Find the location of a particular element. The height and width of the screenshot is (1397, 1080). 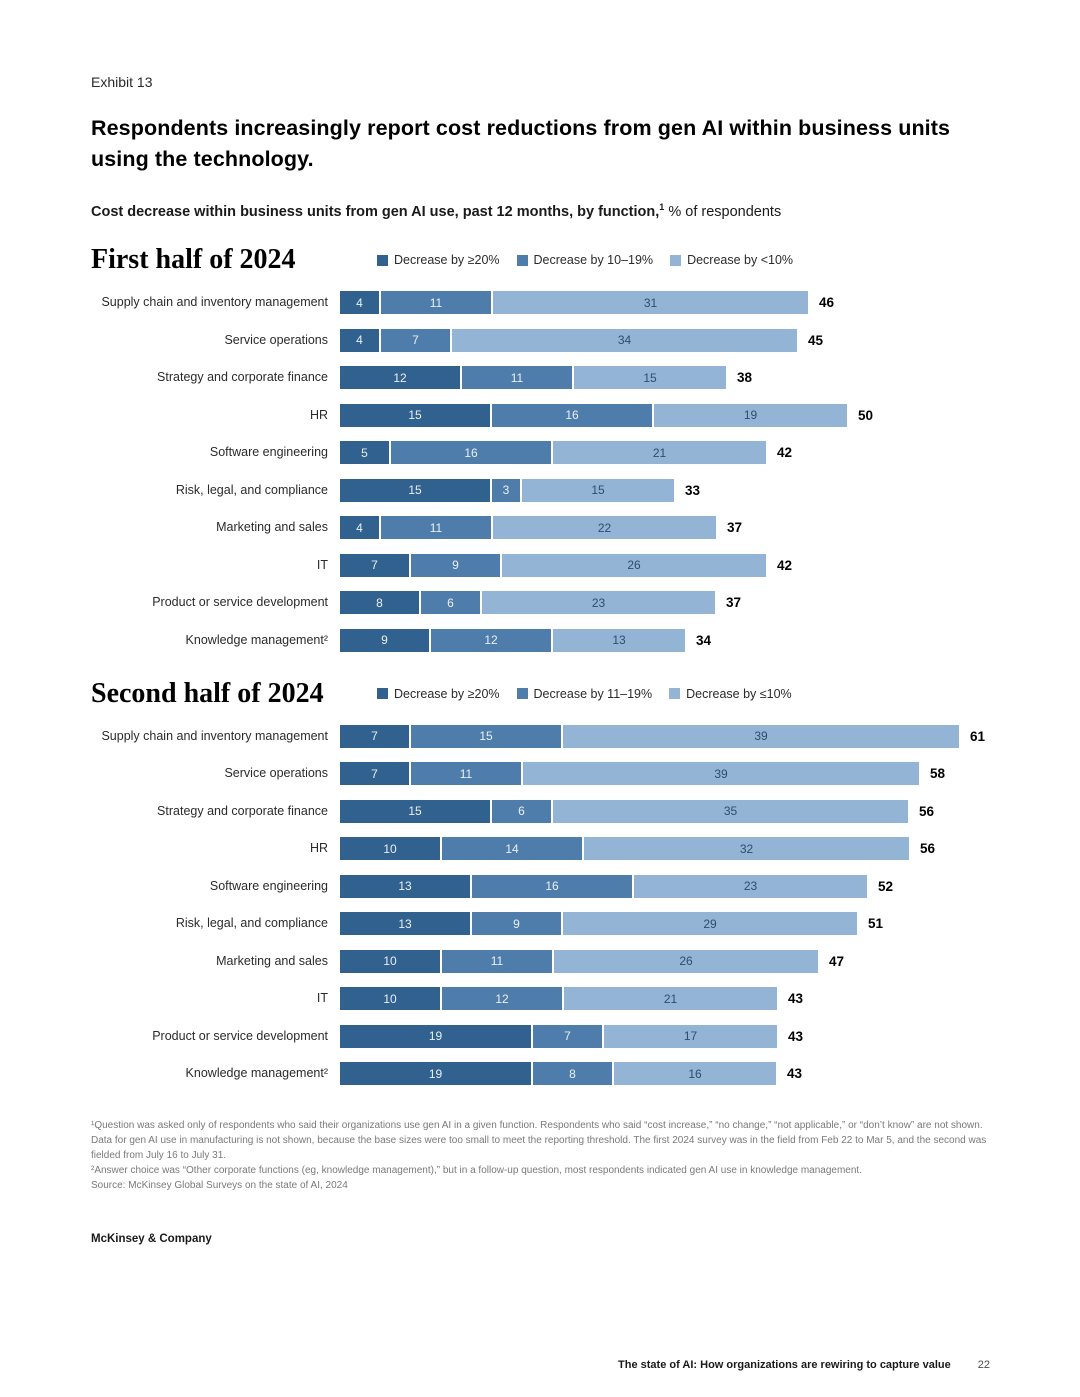

mckinsey-brand: McKinsey & Company is located at coordinates (151, 1239).